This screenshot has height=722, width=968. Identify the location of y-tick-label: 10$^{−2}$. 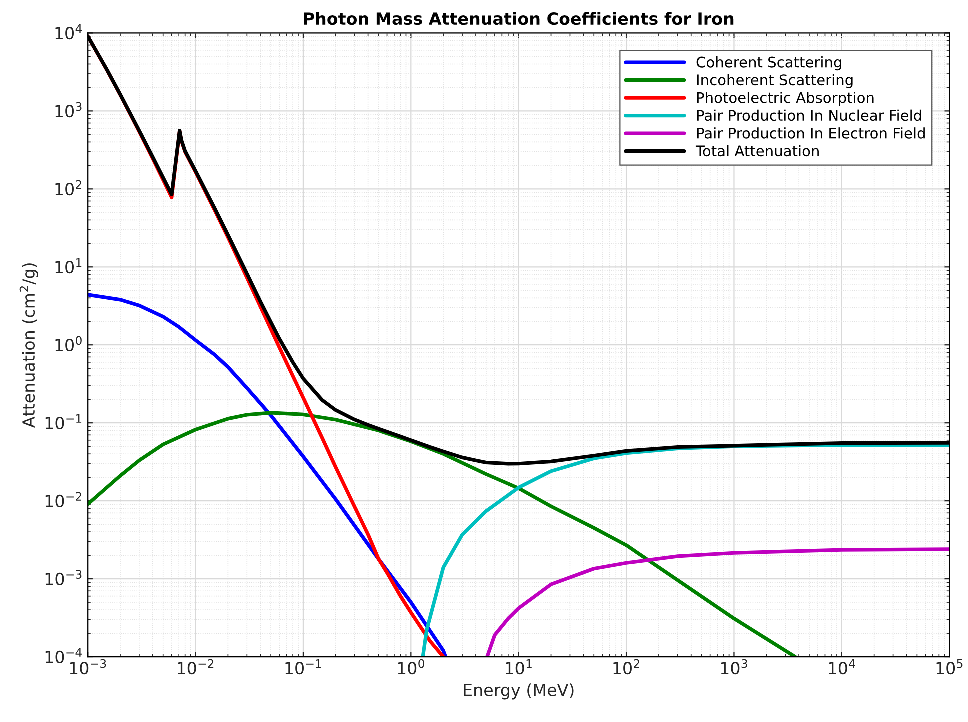
(64, 500).